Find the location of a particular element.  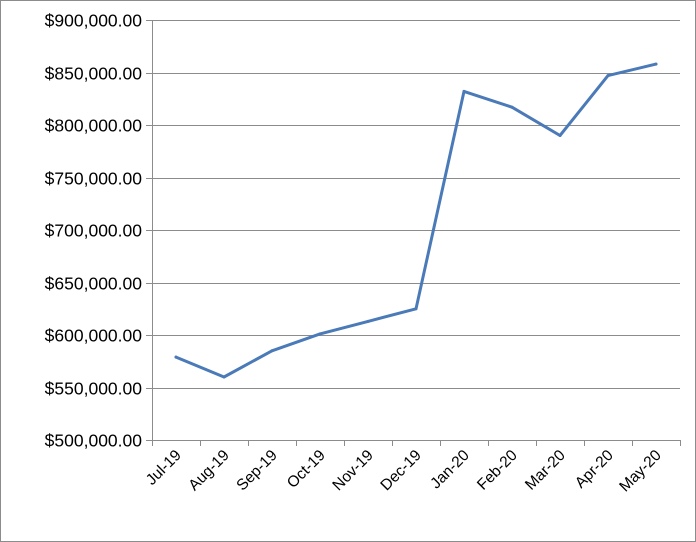

y-tick-label: $700,000.00 is located at coordinates (94, 231).